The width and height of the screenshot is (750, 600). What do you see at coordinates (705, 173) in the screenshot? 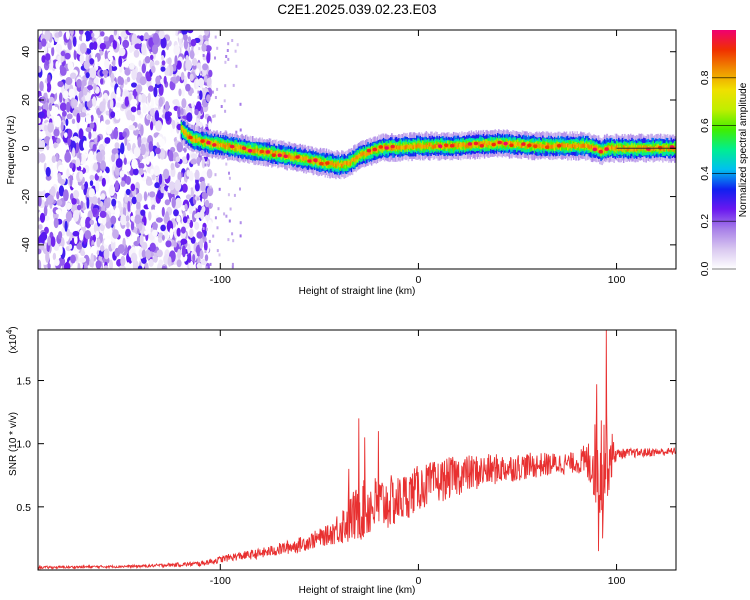
I see `colorbar-tick-label: 0.4` at bounding box center [705, 173].